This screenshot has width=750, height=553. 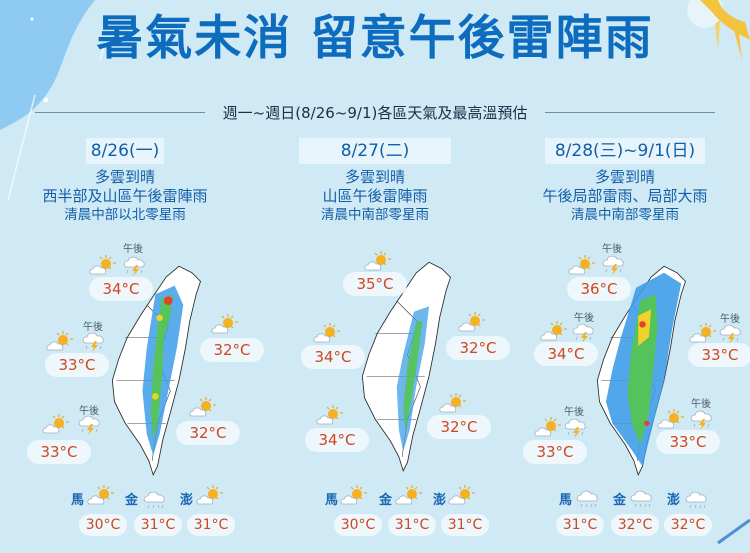 What do you see at coordinates (121, 289) in the screenshot?
I see `temp-north: 34°C` at bounding box center [121, 289].